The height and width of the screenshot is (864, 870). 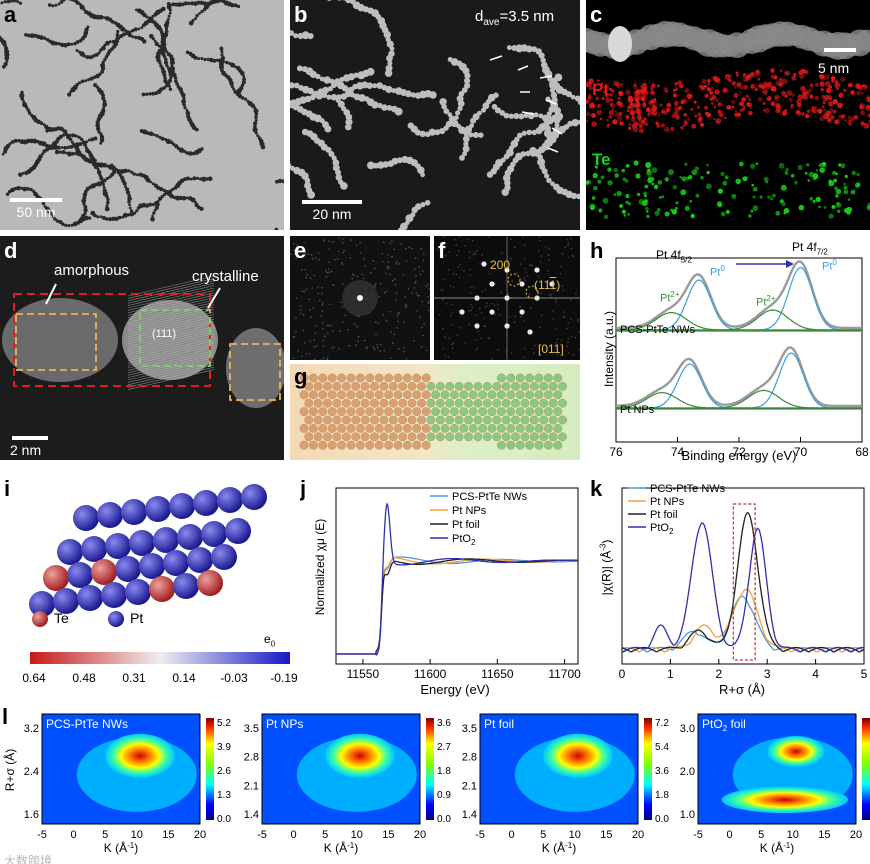 I want to click on exafs-ylabel-end: ), so click(x=606, y=541).